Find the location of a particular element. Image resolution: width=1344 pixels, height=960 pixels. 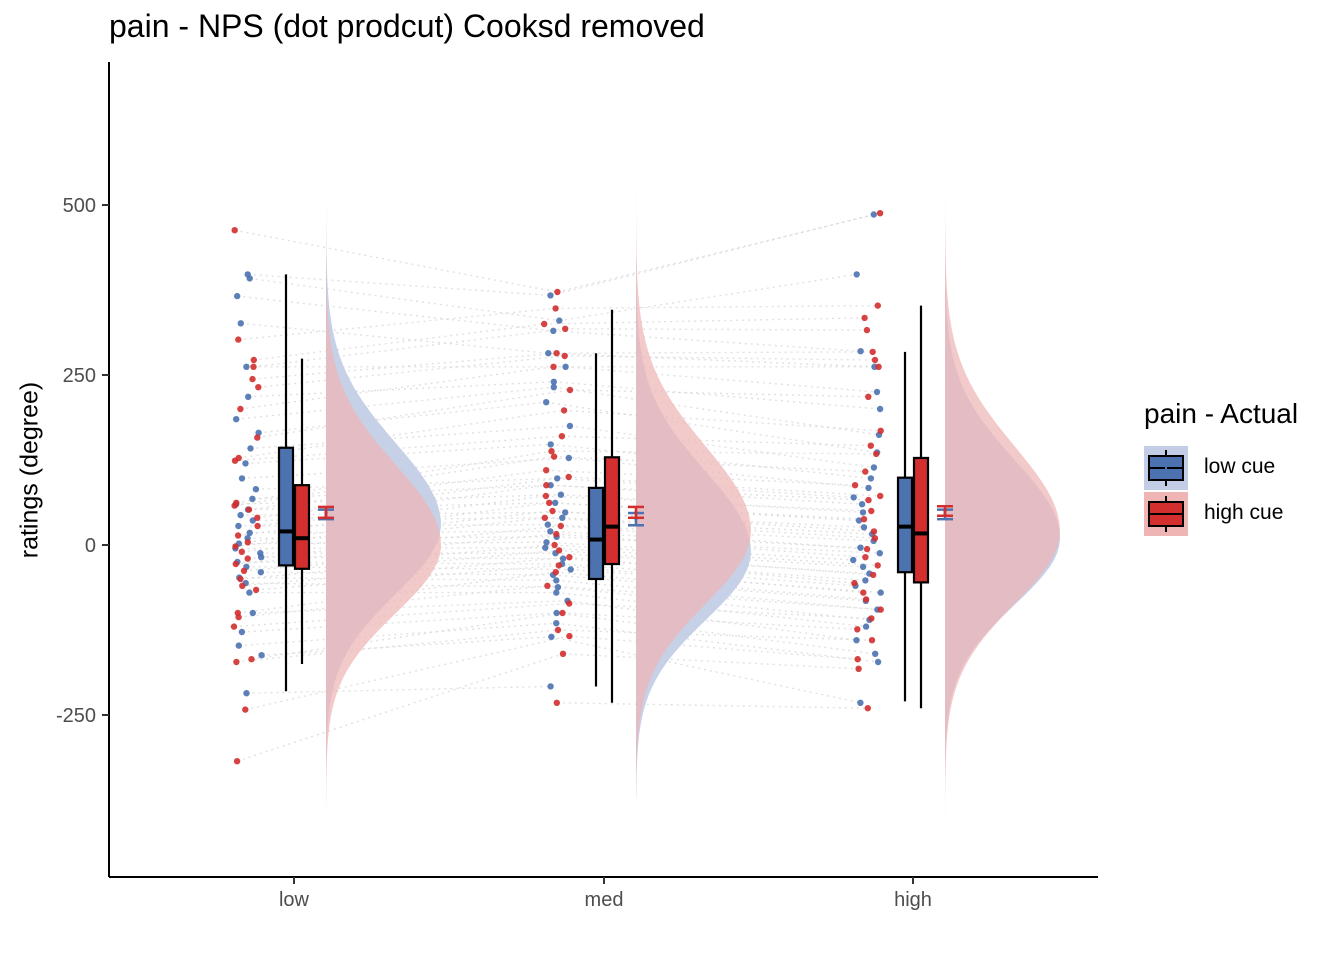

legend: pain - Actual low cue high cue is located at coordinates (1221, 467).